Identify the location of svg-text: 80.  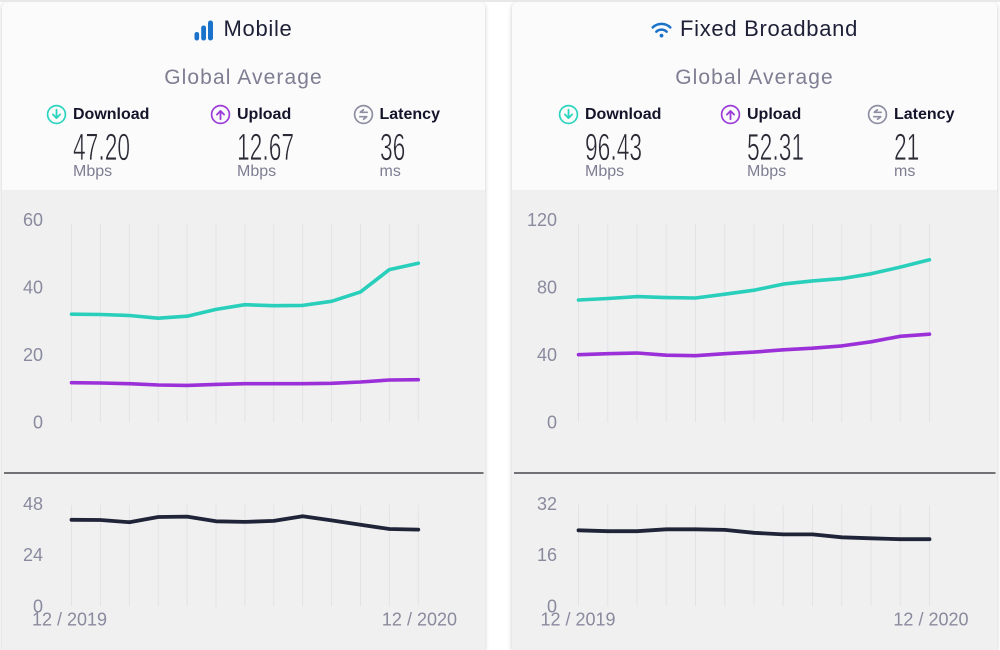
(547, 288).